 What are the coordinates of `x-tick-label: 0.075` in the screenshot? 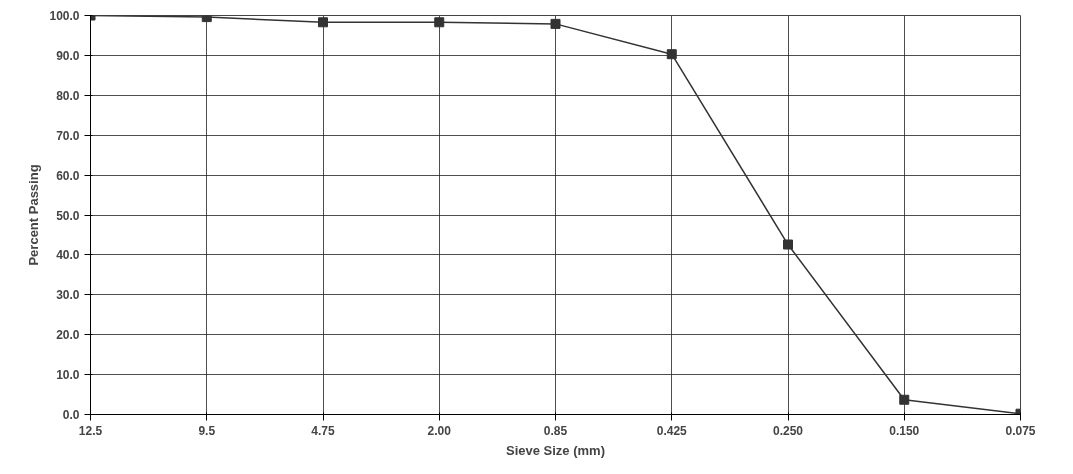 It's located at (1020, 430).